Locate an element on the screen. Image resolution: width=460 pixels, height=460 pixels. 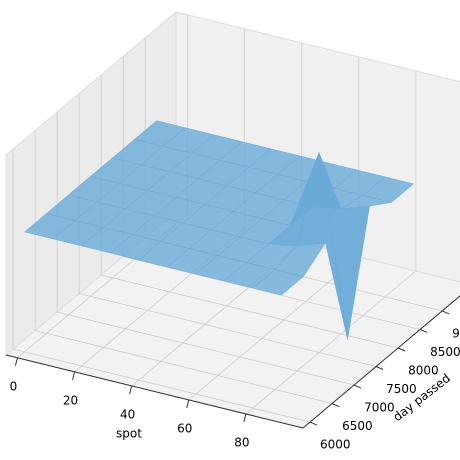
x-tick-label: 60 is located at coordinates (184, 428).